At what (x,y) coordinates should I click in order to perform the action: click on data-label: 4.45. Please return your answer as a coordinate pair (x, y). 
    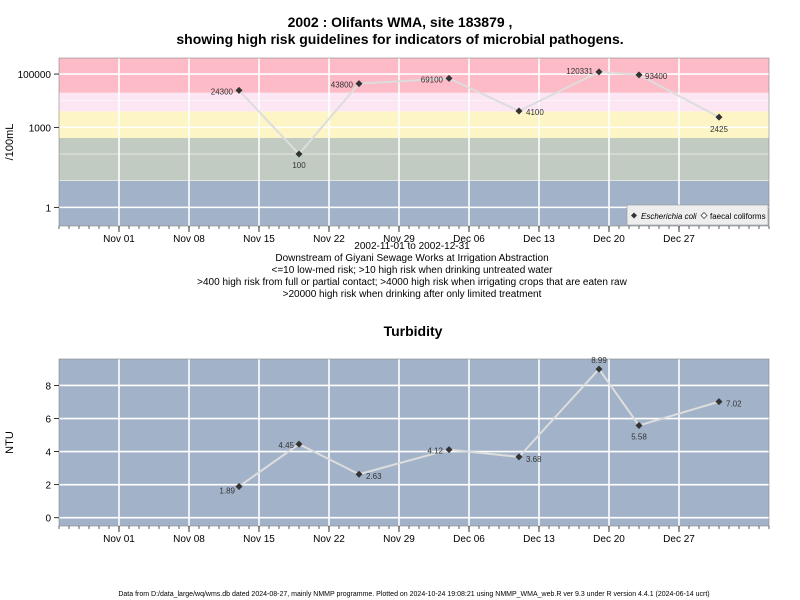
    Looking at the image, I should click on (286, 445).